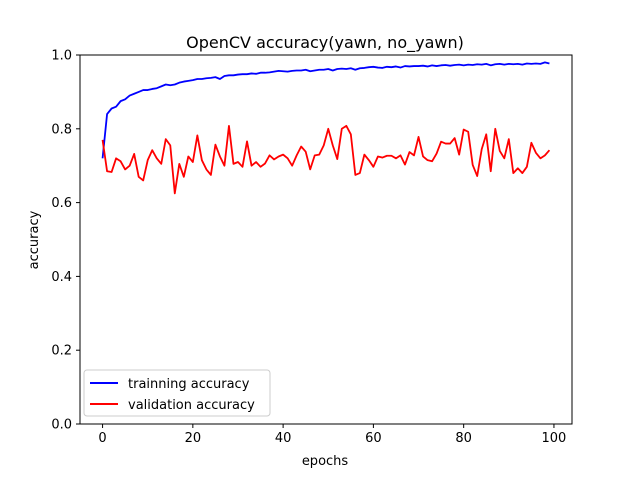  What do you see at coordinates (34, 239) in the screenshot?
I see `y-axis-label: accuracy` at bounding box center [34, 239].